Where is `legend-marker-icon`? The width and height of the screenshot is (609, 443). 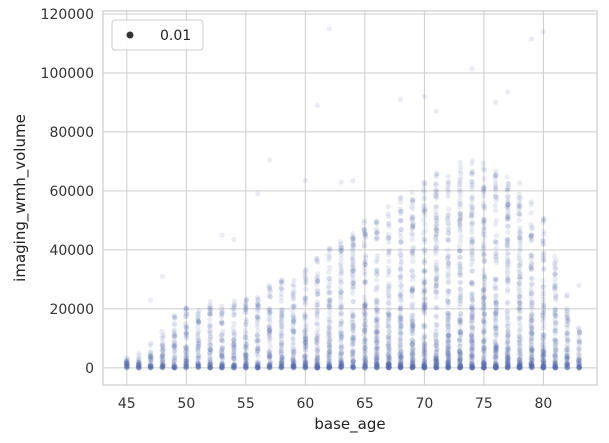
legend-marker-icon is located at coordinates (130, 35).